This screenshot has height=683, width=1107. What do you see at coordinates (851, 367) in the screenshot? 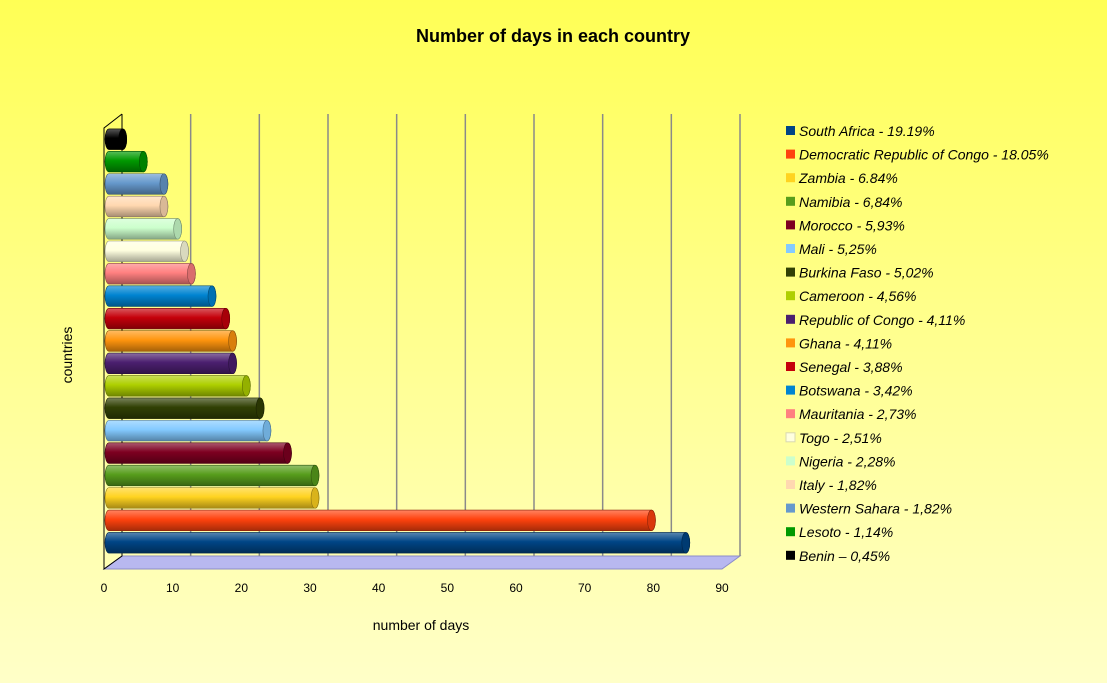
I see `legend-label: Senegal - 3,88%` at bounding box center [851, 367].